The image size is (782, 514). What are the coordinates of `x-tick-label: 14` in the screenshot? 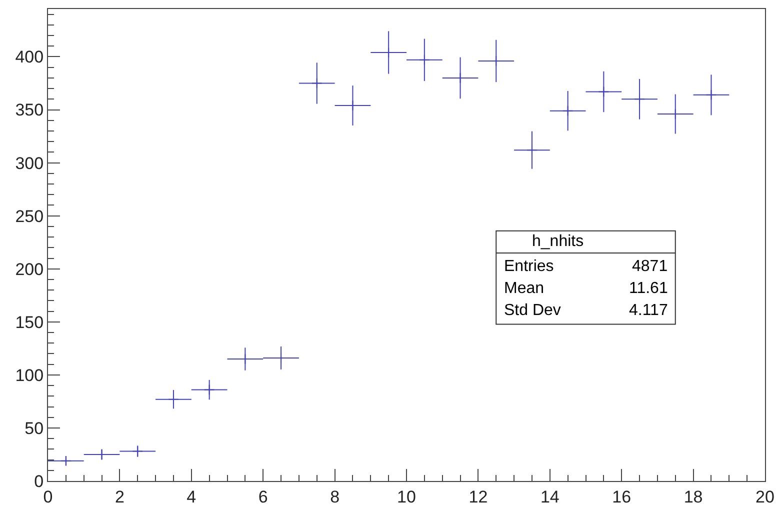 It's located at (550, 496).